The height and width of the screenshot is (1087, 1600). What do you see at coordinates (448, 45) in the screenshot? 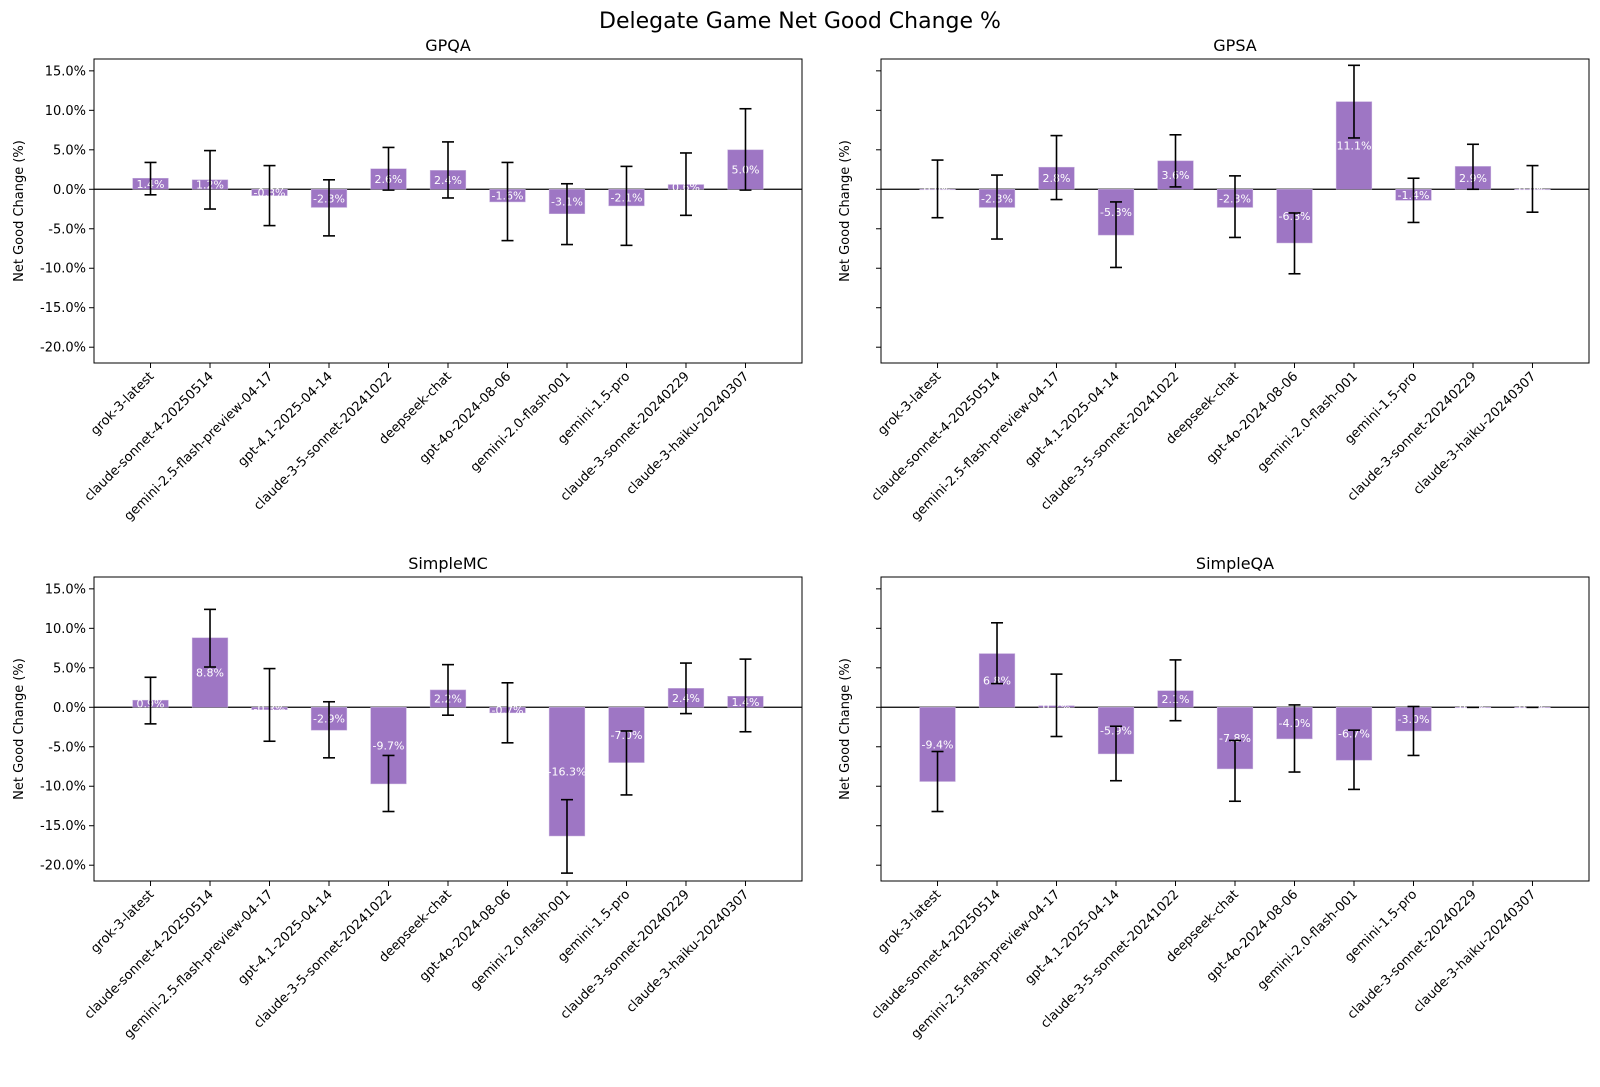
I see `subplot-title: GPQA` at bounding box center [448, 45].